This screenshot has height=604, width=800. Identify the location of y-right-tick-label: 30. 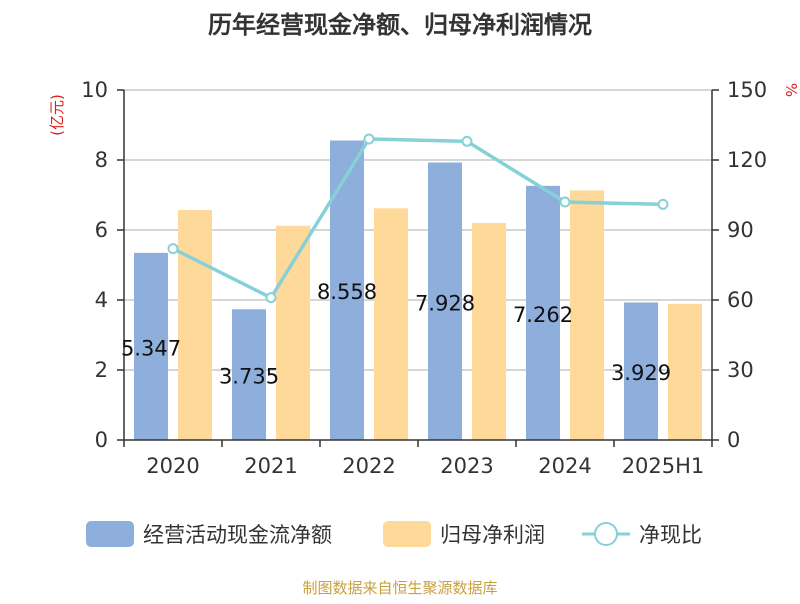
(740, 370).